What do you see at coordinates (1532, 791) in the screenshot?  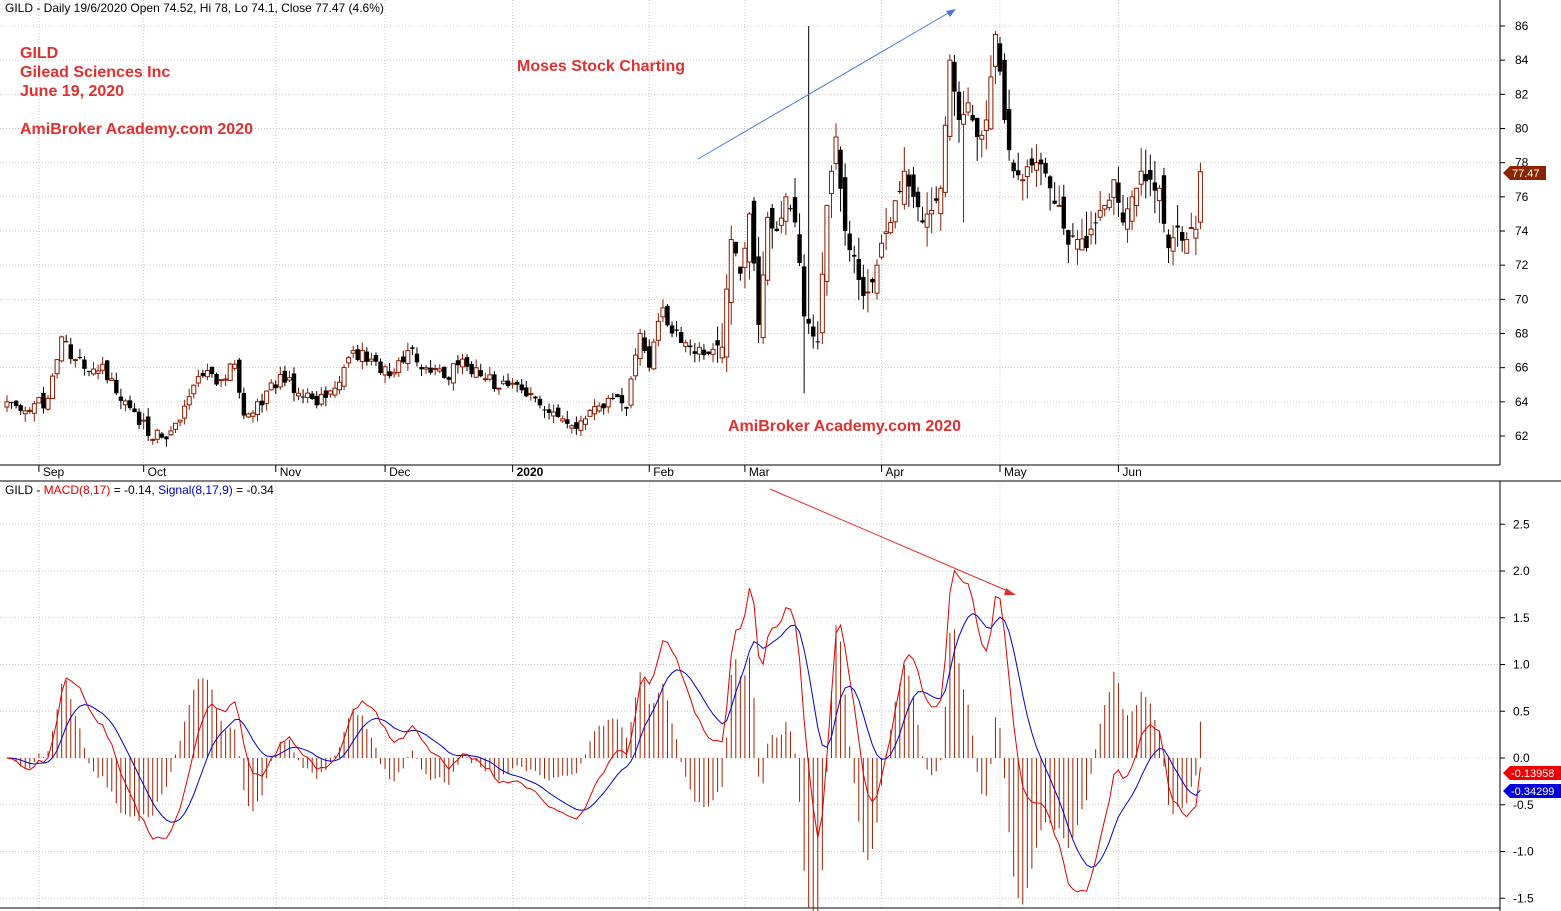 I see `signal-value-label: -0.34299` at bounding box center [1532, 791].